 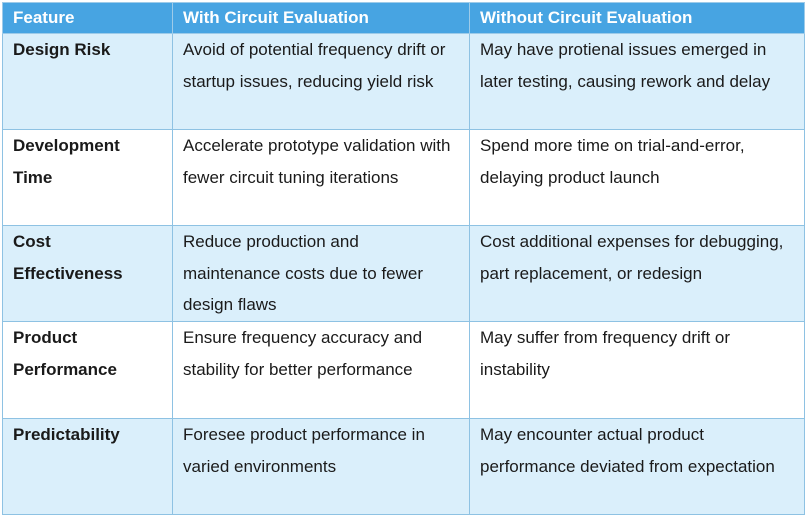 I want to click on feature-cell: Predictability, so click(x=87, y=466).